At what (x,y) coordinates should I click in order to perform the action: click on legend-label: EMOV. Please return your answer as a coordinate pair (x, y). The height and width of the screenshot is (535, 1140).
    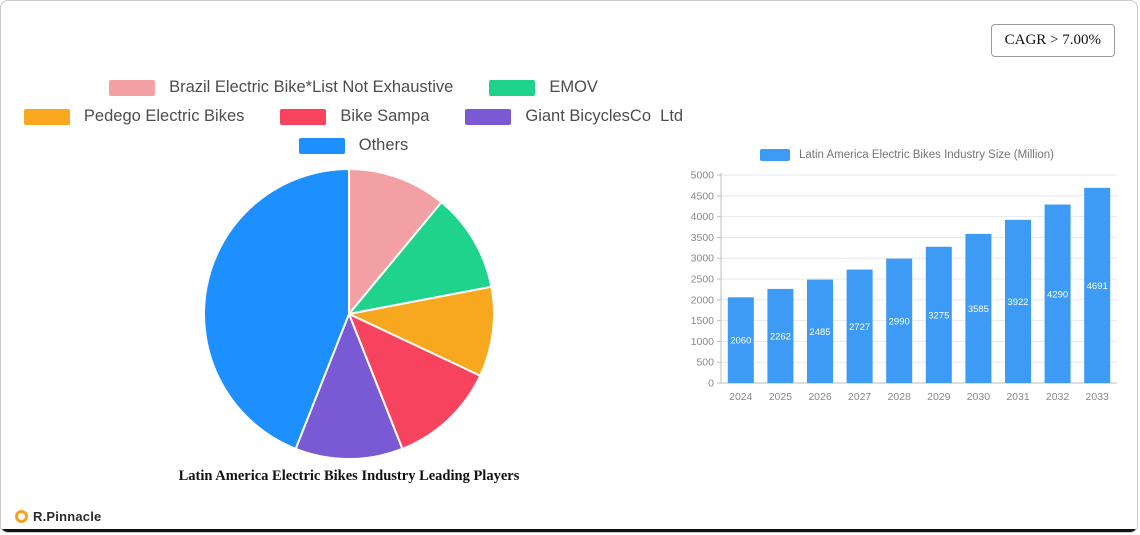
    Looking at the image, I should click on (573, 87).